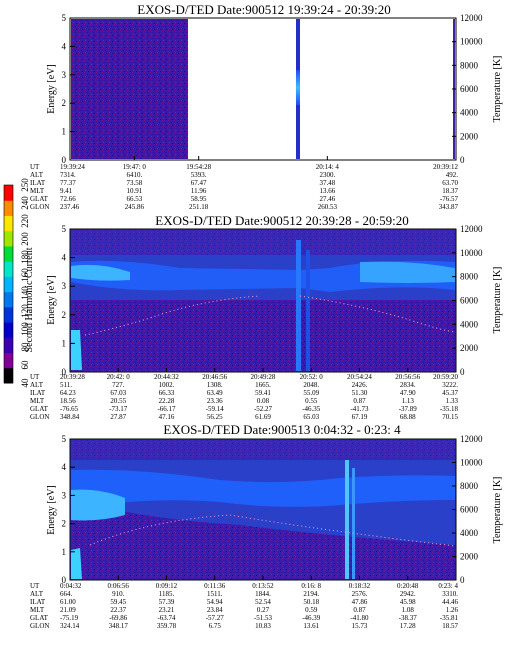 The image size is (505, 649). Describe the element at coordinates (119, 377) in the screenshot. I see `orbit-cell-ut: 20:42: 0` at that location.